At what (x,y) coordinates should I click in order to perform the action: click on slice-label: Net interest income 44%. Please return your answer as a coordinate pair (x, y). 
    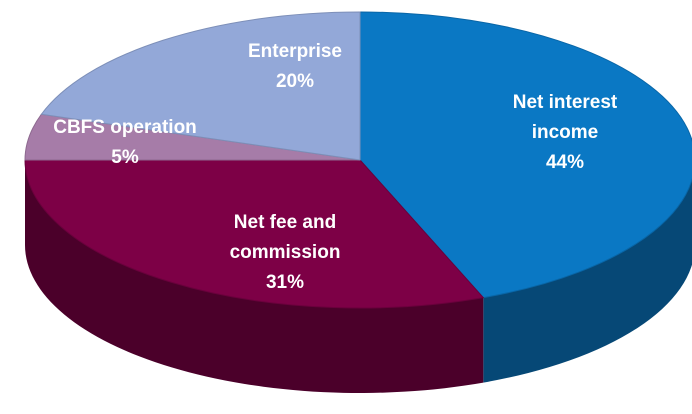
    Looking at the image, I should click on (565, 133).